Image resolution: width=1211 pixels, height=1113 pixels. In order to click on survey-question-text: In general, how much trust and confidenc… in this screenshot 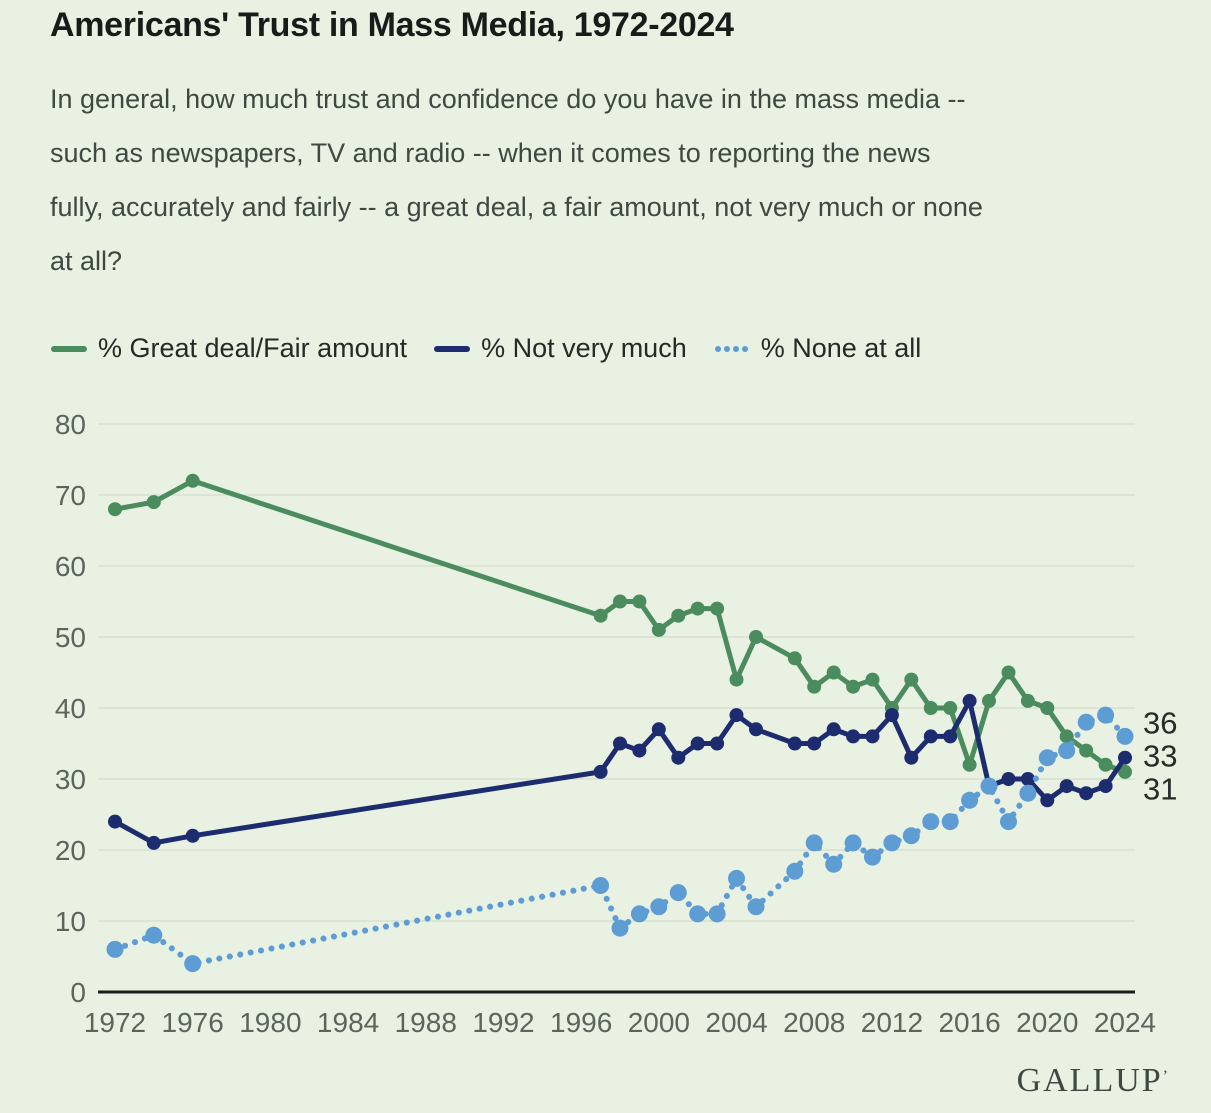, I will do `click(516, 180)`.